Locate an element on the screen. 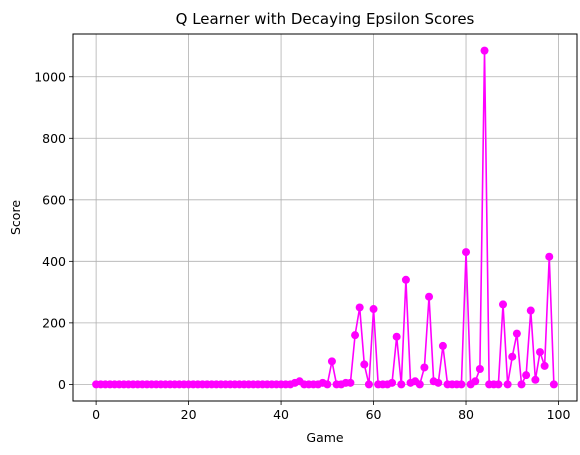  x-axis-label: Game is located at coordinates (325, 437).